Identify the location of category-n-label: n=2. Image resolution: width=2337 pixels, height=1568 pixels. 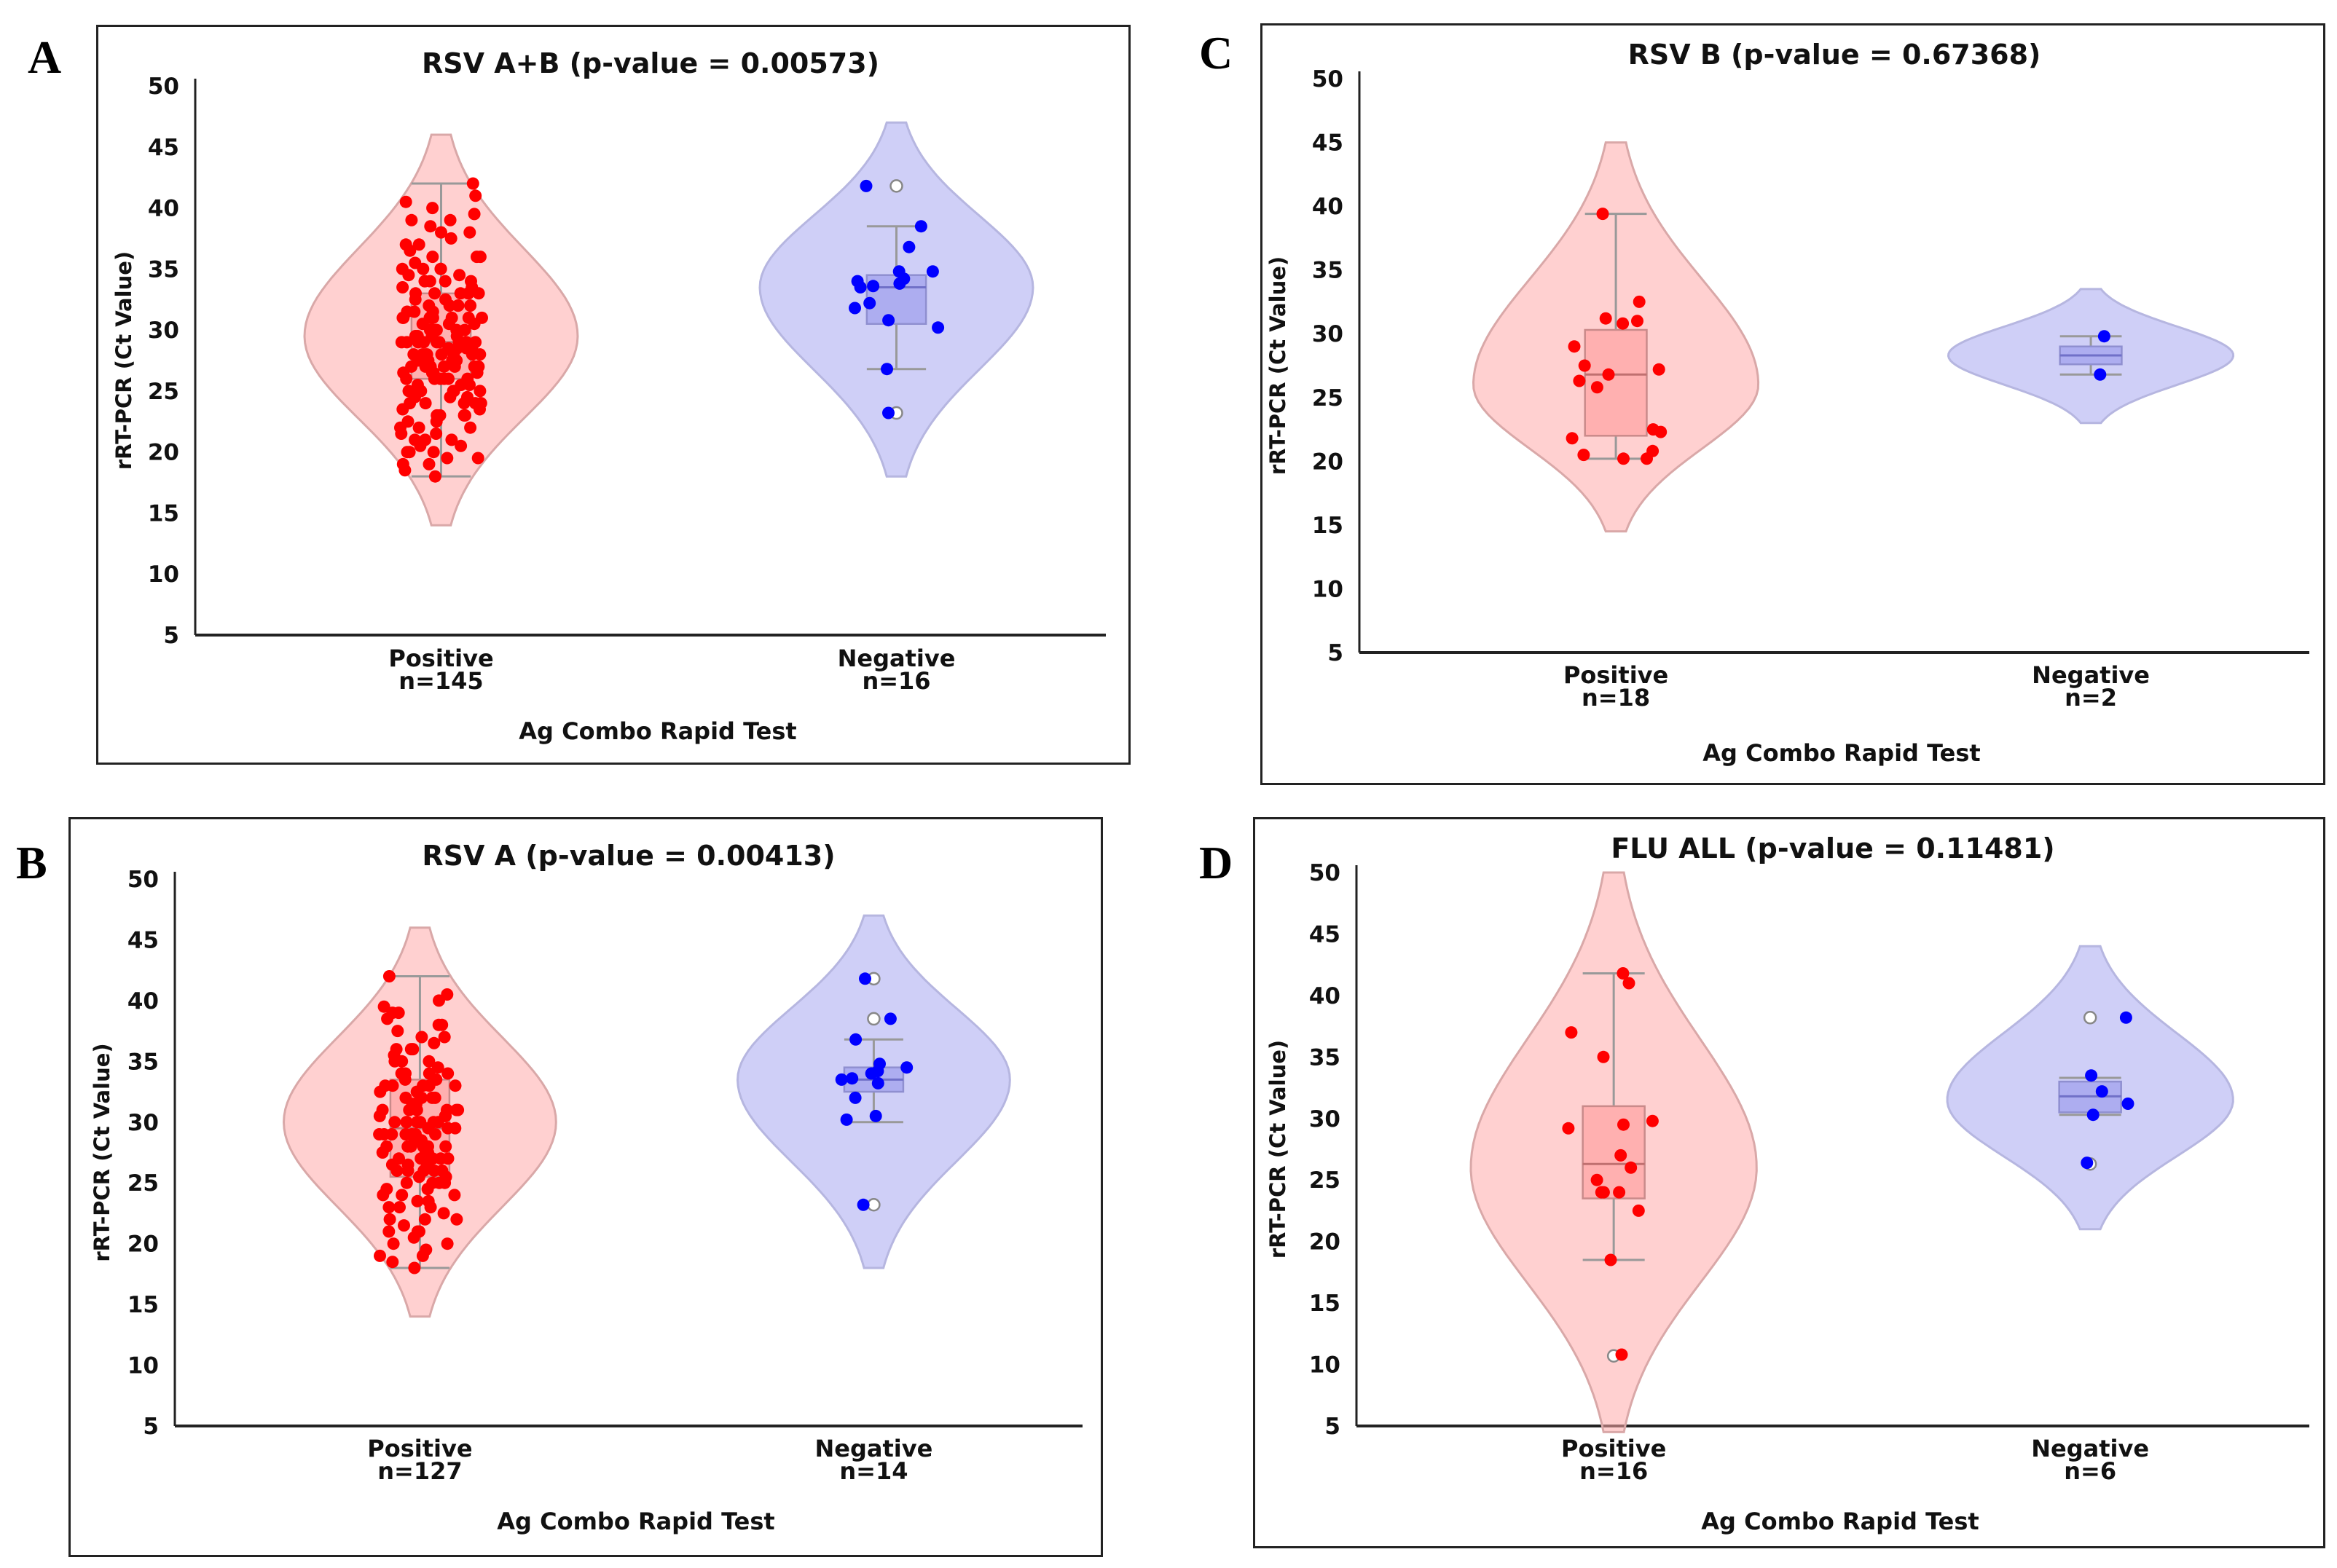
(2091, 698).